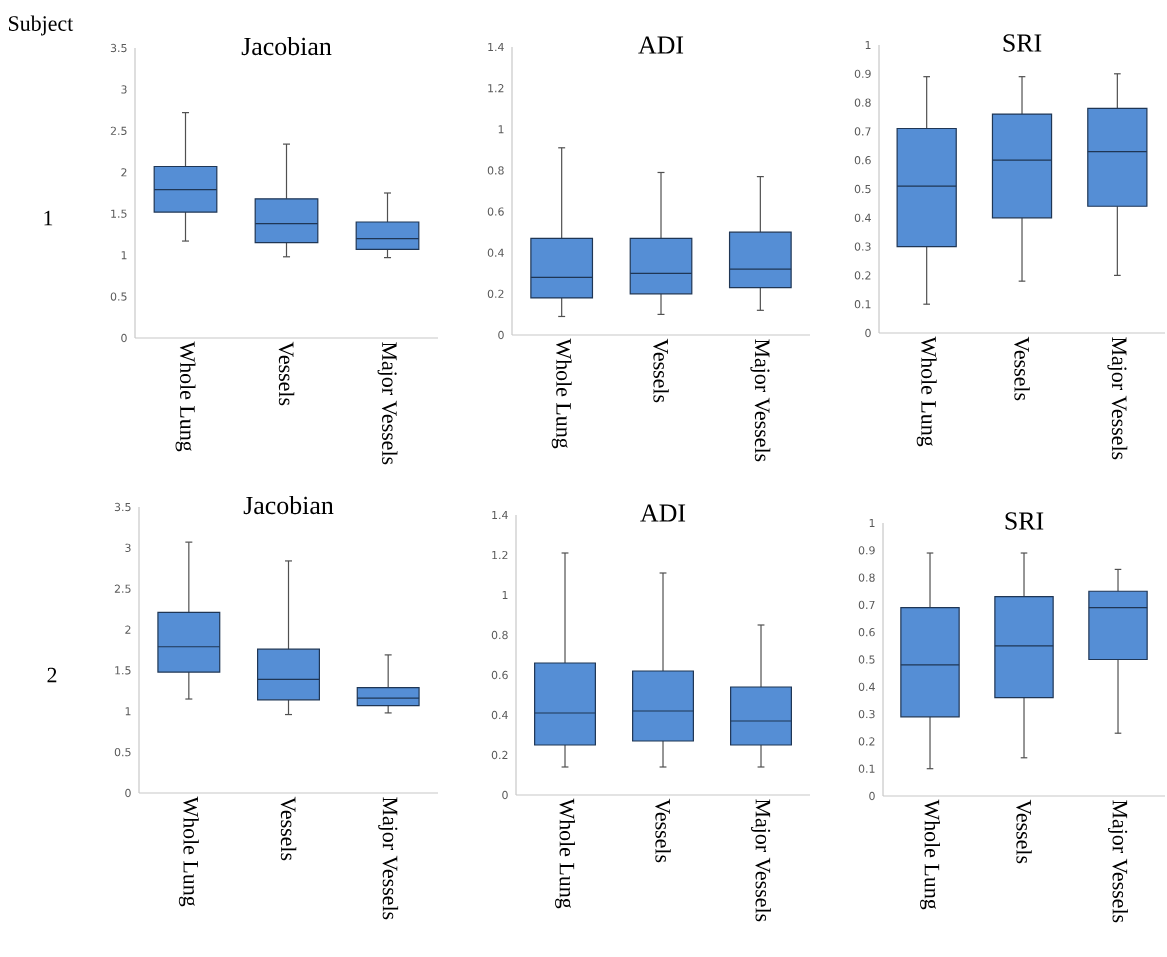 This screenshot has height=957, width=1167. I want to click on text: 1, so click(48, 218).